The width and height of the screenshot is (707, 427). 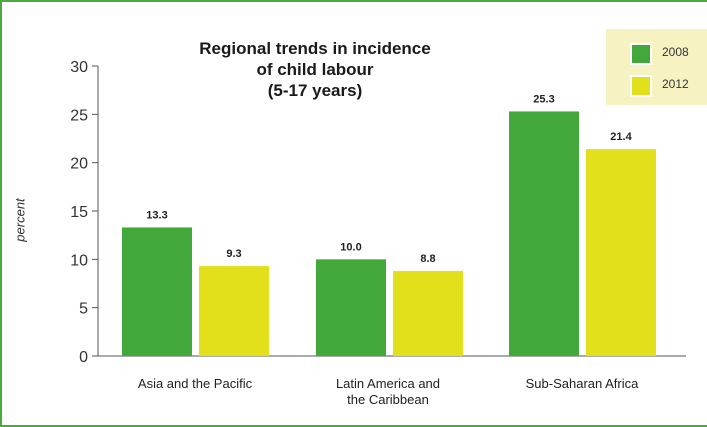 What do you see at coordinates (315, 48) in the screenshot?
I see `chart-title-line: Regional trends in incidence` at bounding box center [315, 48].